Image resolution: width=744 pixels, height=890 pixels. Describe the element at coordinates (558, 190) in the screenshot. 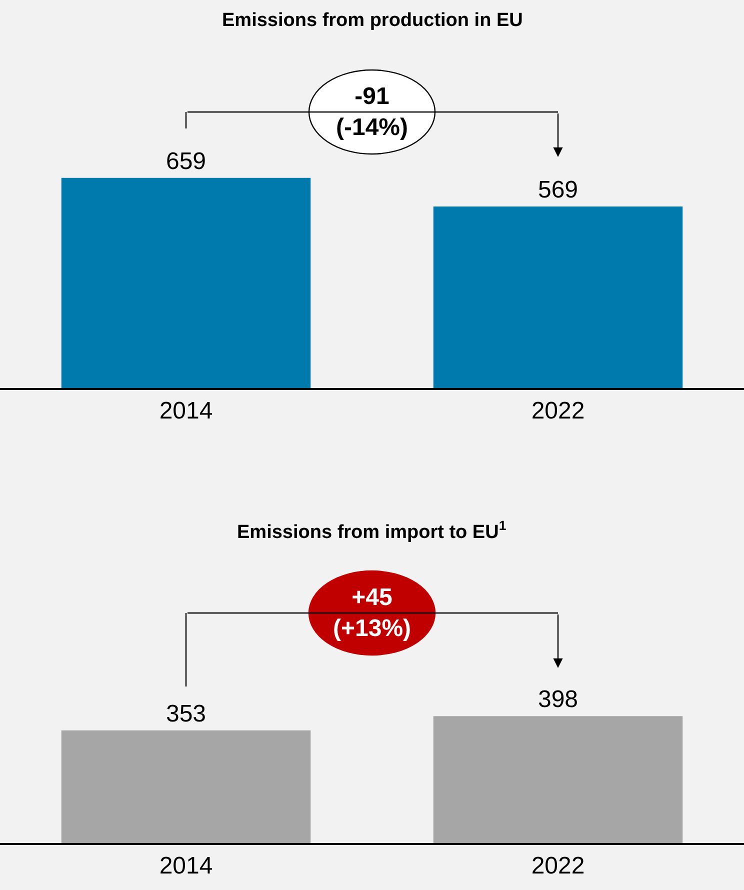

I see `data-label: 569` at that location.